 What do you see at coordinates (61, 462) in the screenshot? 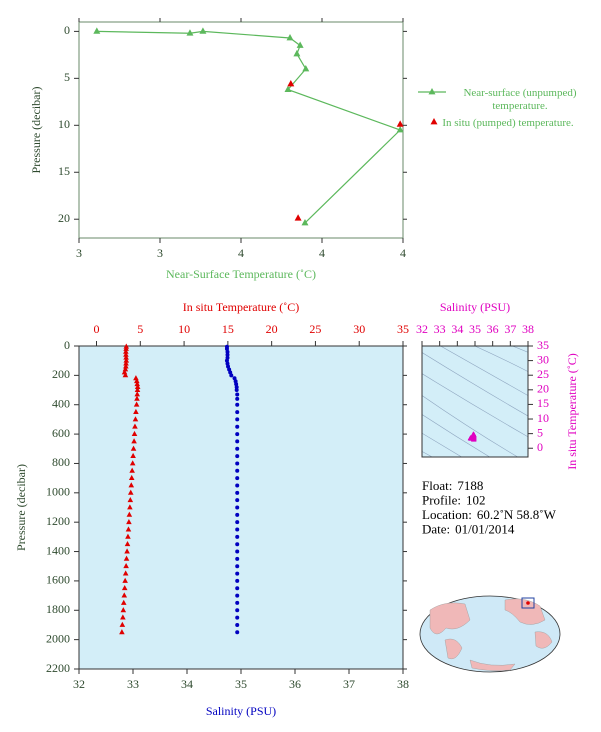
I see `tick-label: 800` at bounding box center [61, 462].